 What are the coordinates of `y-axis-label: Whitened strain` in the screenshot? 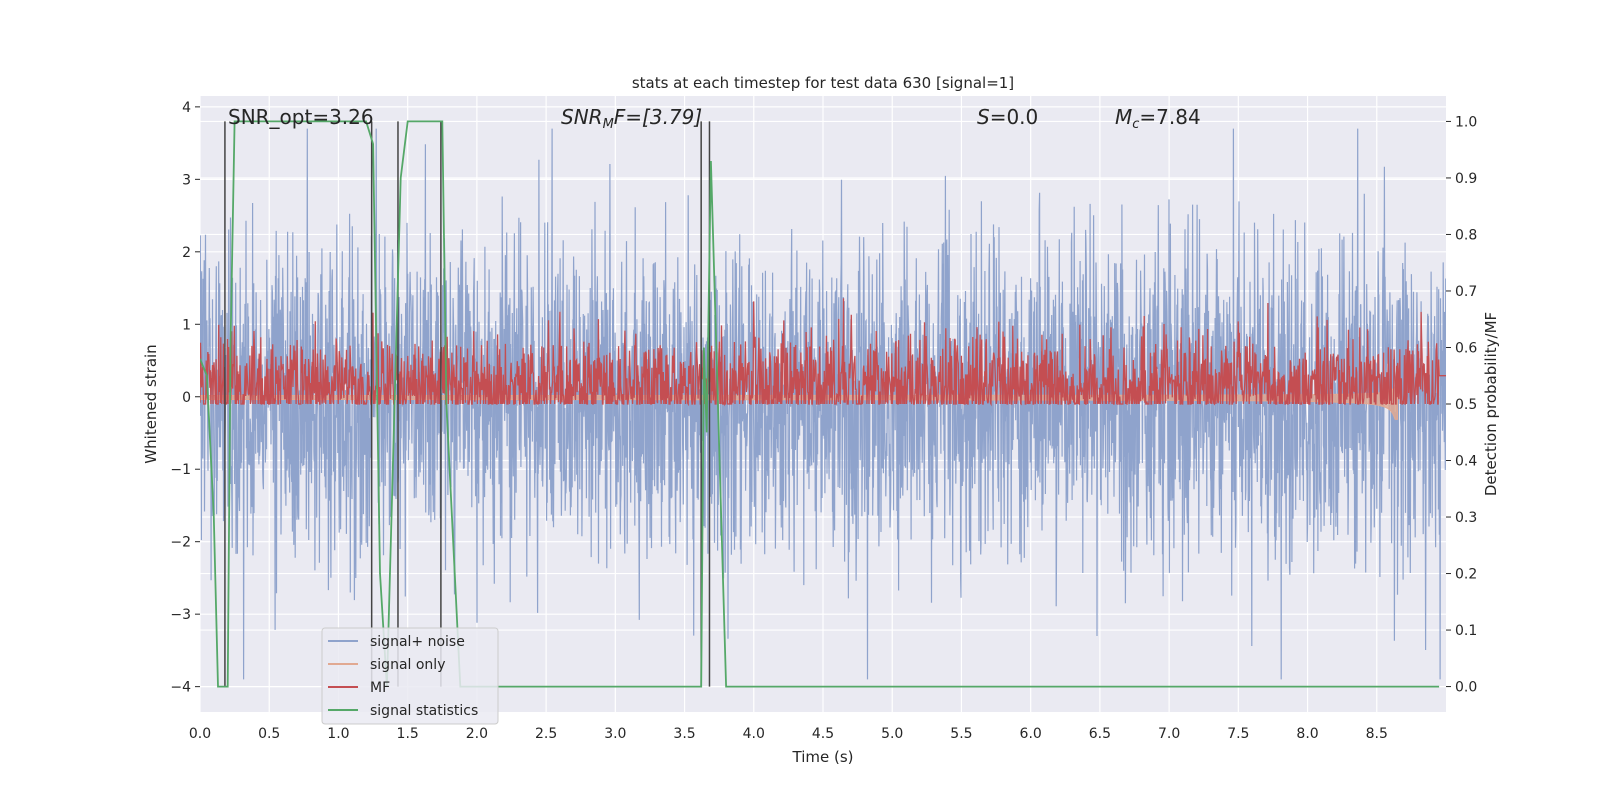 It's located at (151, 403).